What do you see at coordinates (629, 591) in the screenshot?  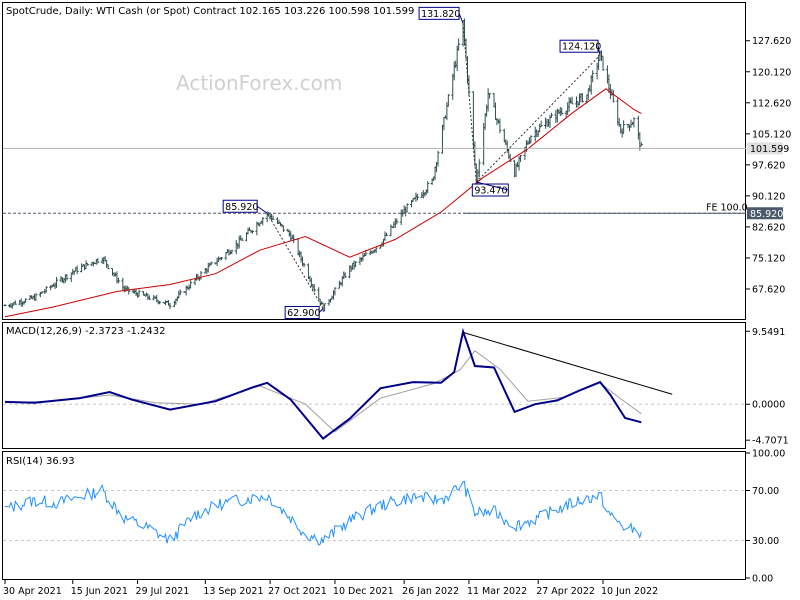 I see `x-tick-label: 10 Jun 2022` at bounding box center [629, 591].